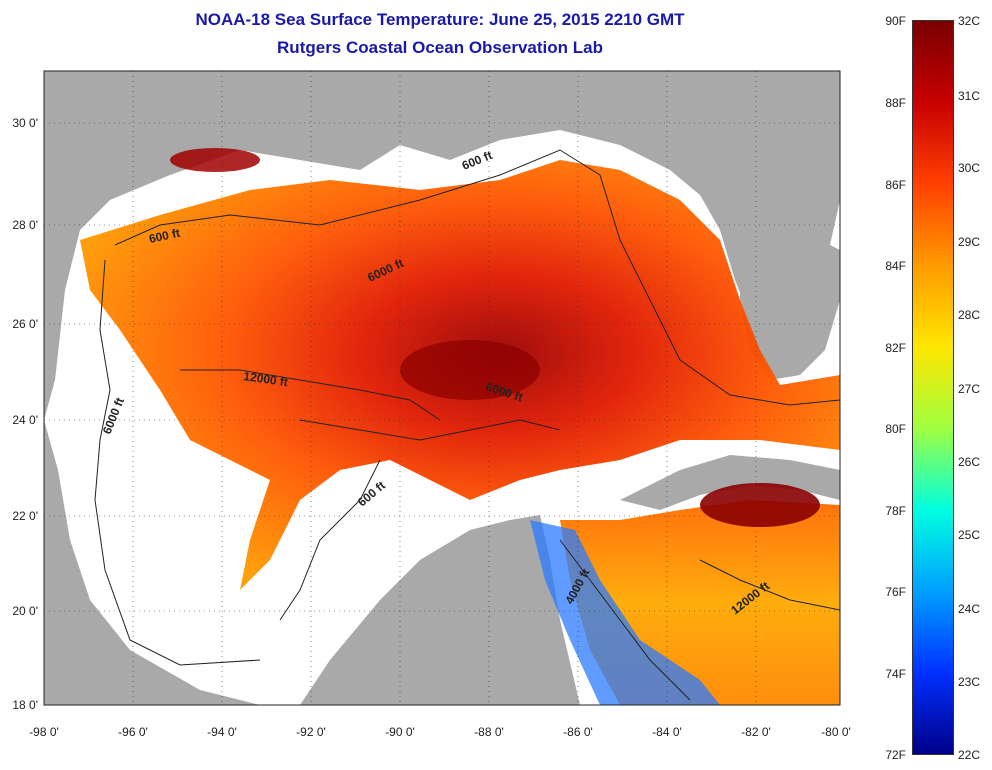 Image resolution: width=992 pixels, height=770 pixels. What do you see at coordinates (895, 429) in the screenshot?
I see `colorbar-f-label: 80F` at bounding box center [895, 429].